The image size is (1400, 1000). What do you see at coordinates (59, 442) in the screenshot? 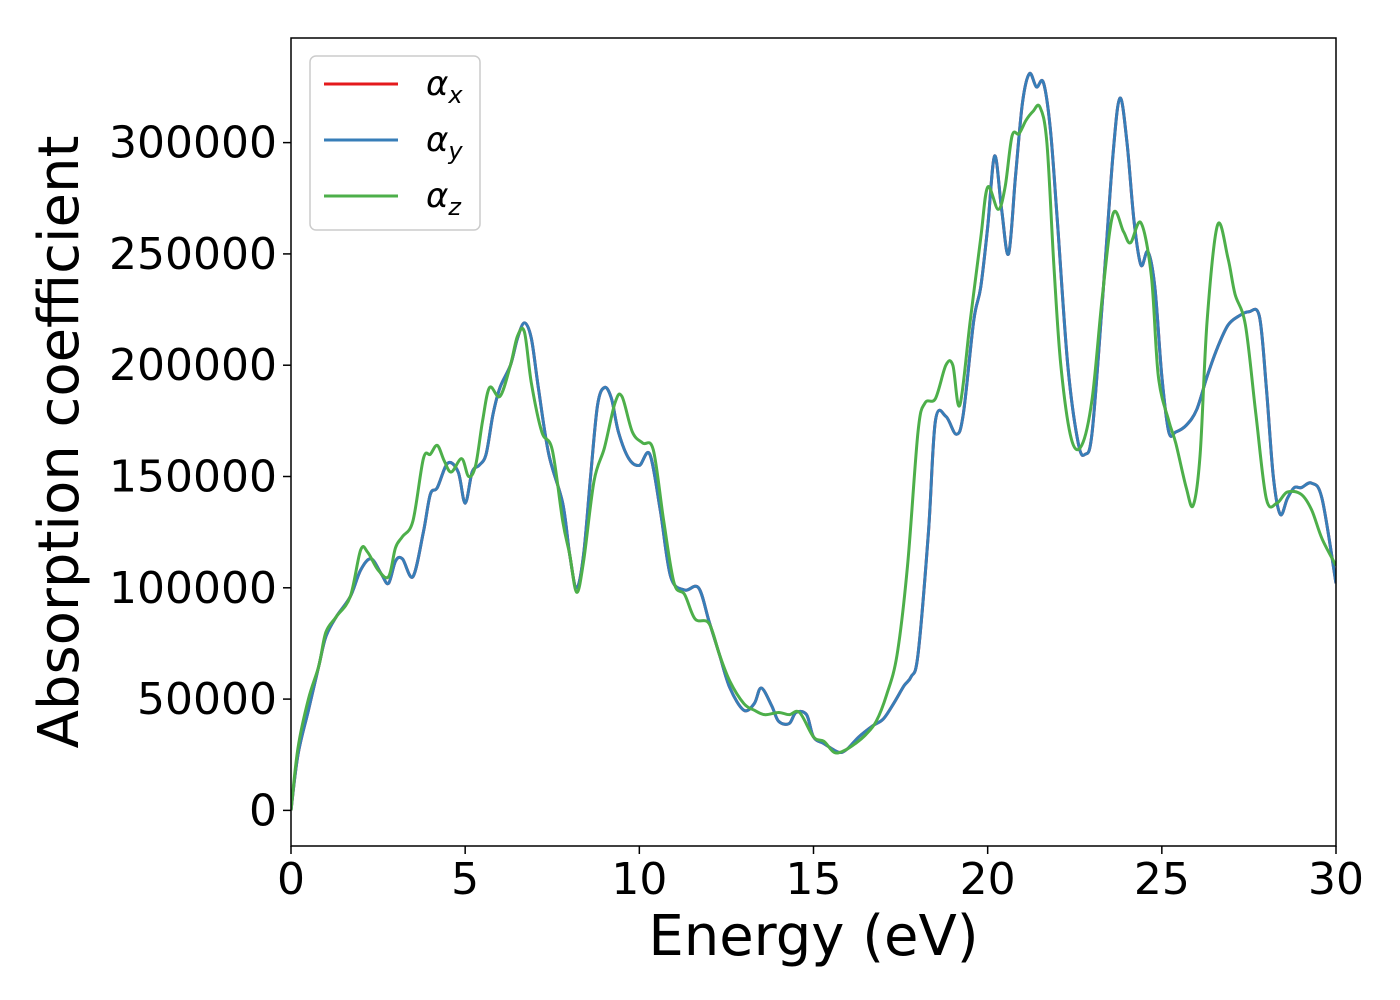
I see `y-axis-label: Absorption coefficient` at bounding box center [59, 442].